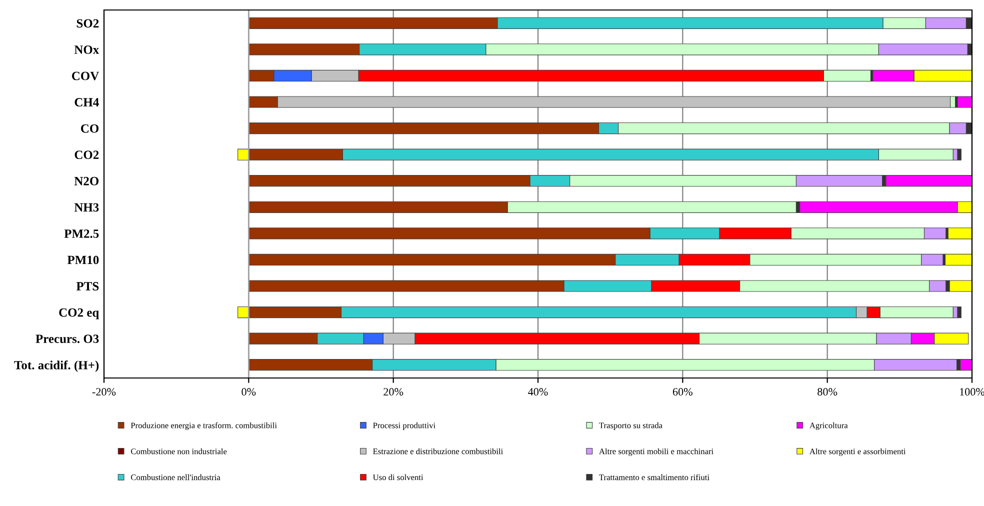 The image size is (984, 506). Describe the element at coordinates (81, 233) in the screenshot. I see `y-tick-label: PM2.5` at that location.